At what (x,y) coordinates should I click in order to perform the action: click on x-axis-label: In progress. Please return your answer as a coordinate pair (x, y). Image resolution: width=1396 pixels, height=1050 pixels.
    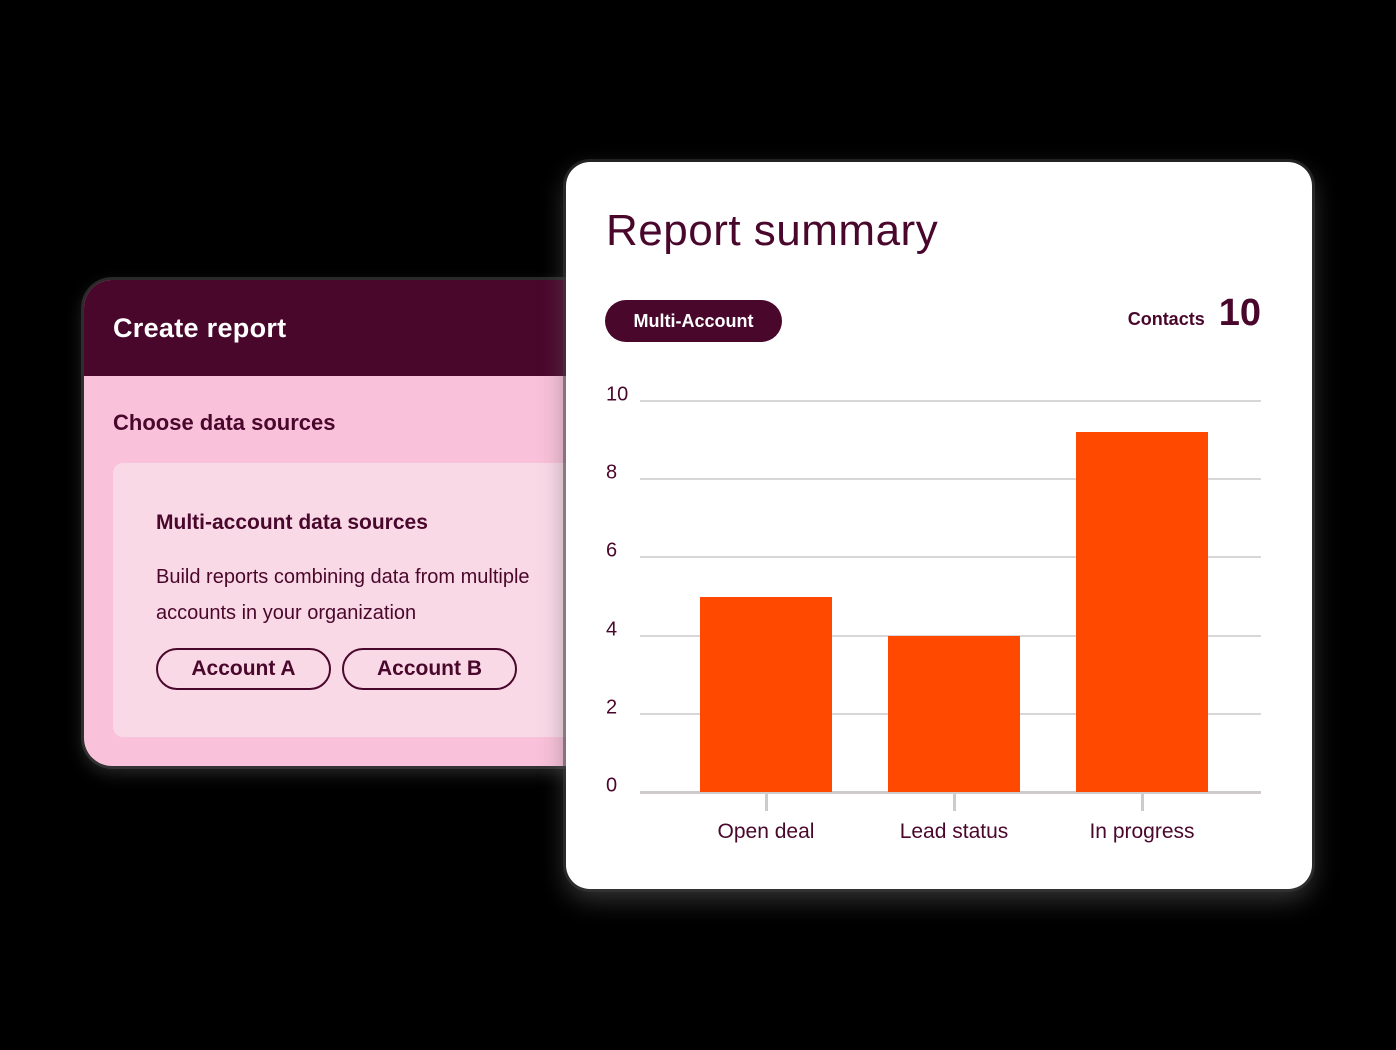
    Looking at the image, I should click on (1142, 831).